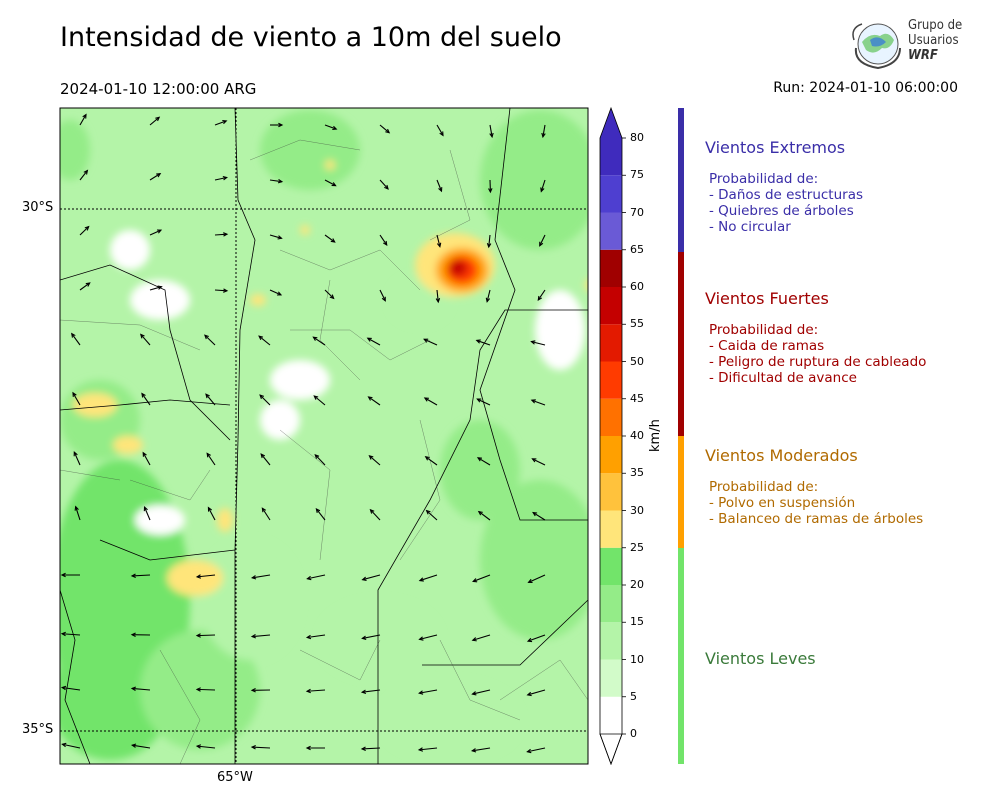 The height and width of the screenshot is (800, 1000). I want to click on colorbar-tick-label: 5, so click(633, 696).